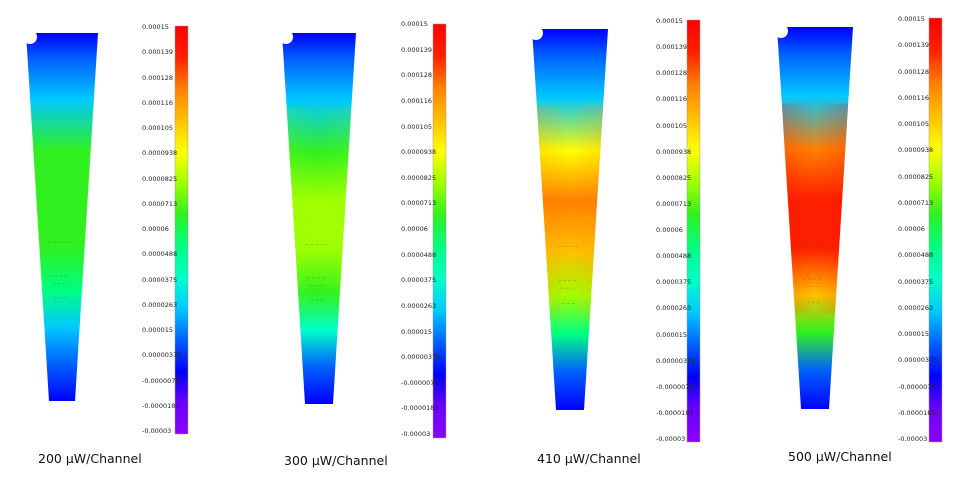 This screenshot has height=477, width=966. What do you see at coordinates (336, 460) in the screenshot?
I see `panel-caption: 300 µW/Channel` at bounding box center [336, 460].